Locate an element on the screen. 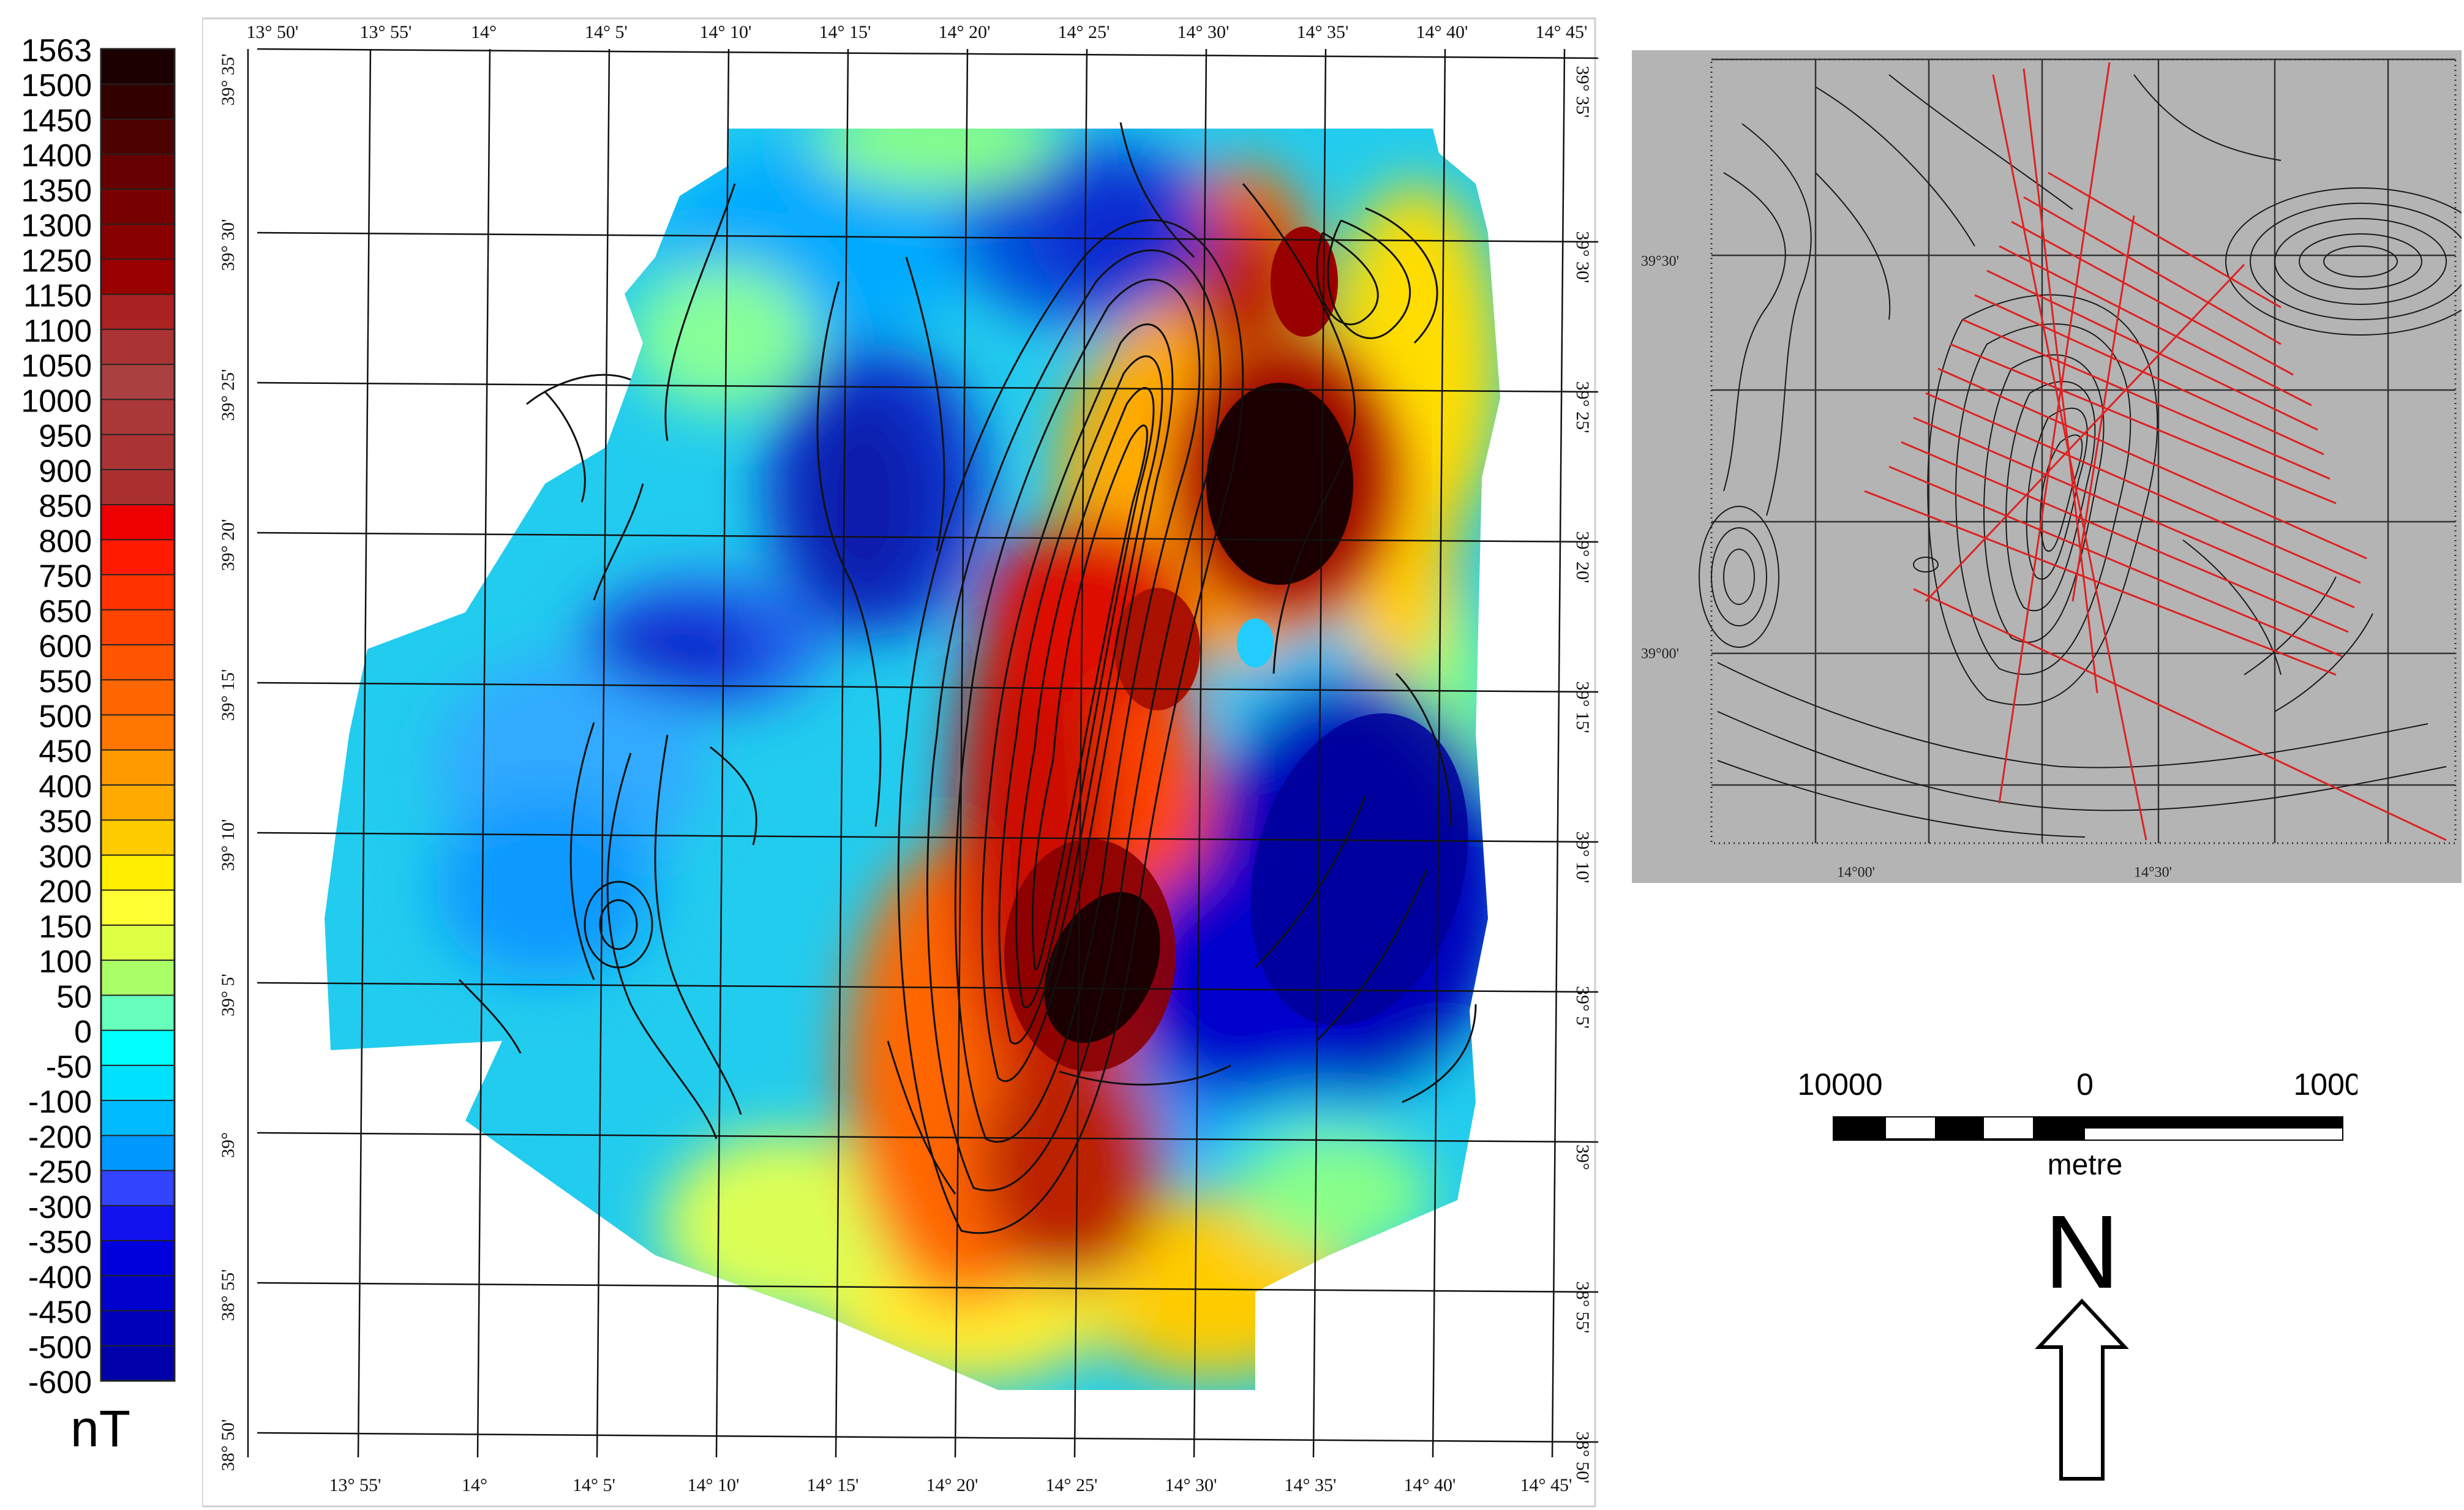 This screenshot has height=1510, width=2464. legend-tick-label: -450 is located at coordinates (60, 1313).